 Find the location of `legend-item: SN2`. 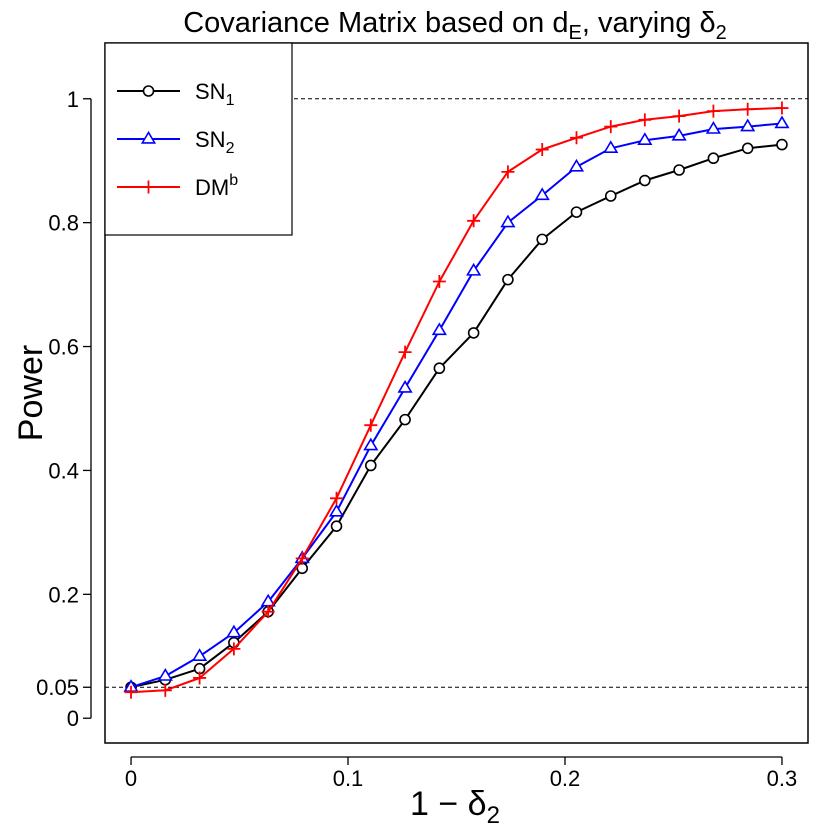

legend-item: SN2 is located at coordinates (176, 142).